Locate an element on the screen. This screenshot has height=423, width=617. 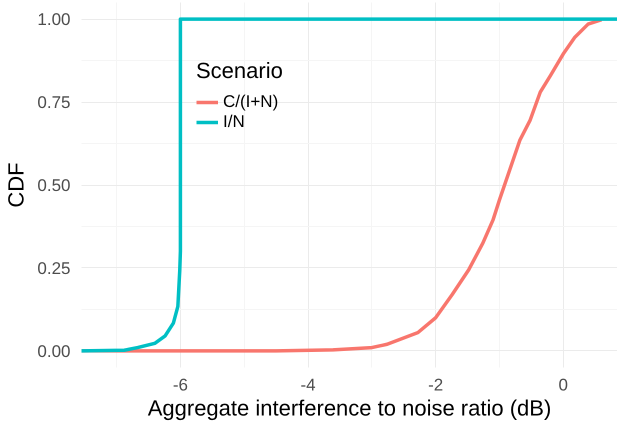
legend-title: Scenario is located at coordinates (239, 71).